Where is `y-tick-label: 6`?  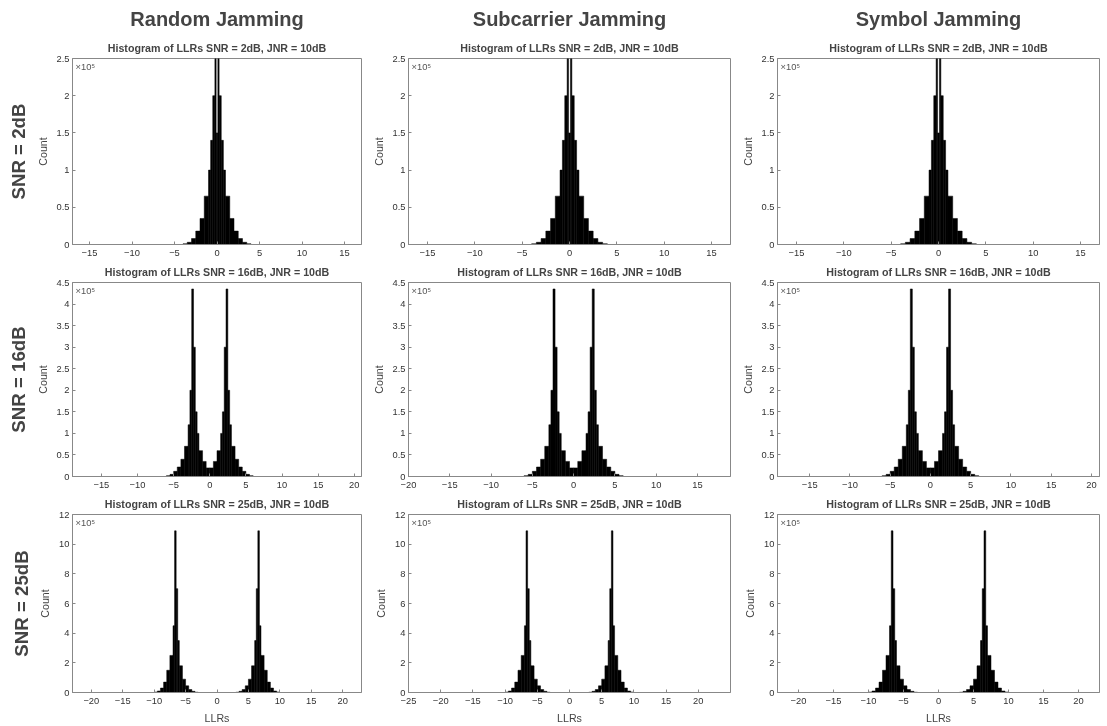
y-tick-label: 6 is located at coordinates (67, 603).